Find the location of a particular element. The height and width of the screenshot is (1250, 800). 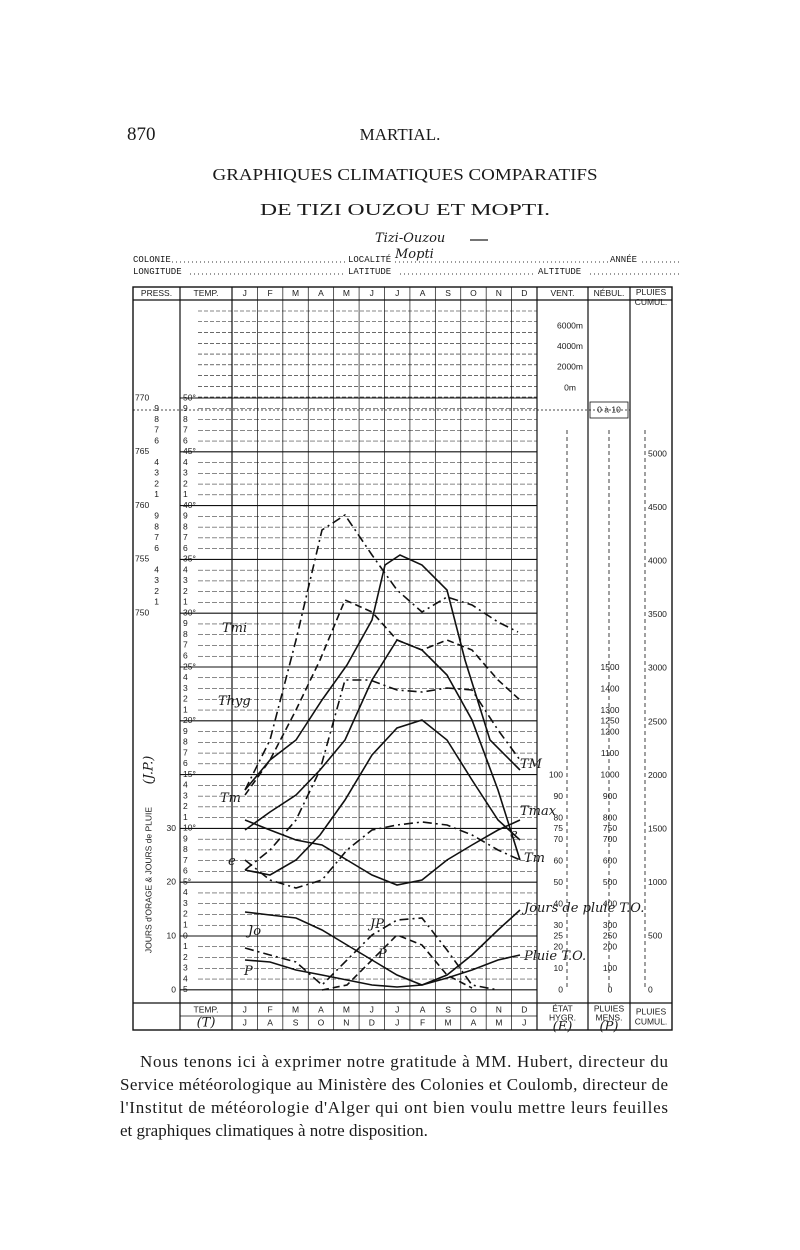

label: 1400 is located at coordinates (610, 688).